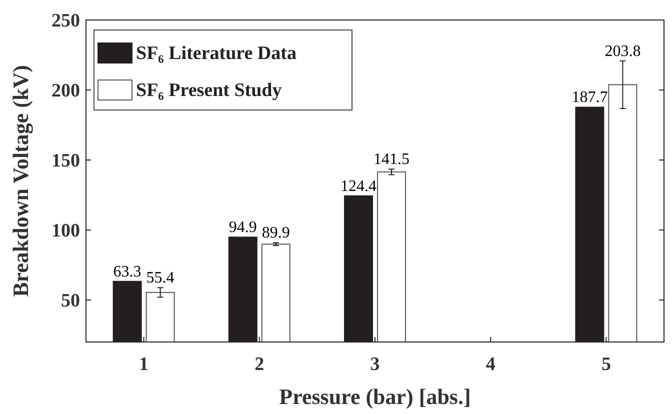 This screenshot has width=672, height=414. I want to click on y-tick-label: 200, so click(66, 91).